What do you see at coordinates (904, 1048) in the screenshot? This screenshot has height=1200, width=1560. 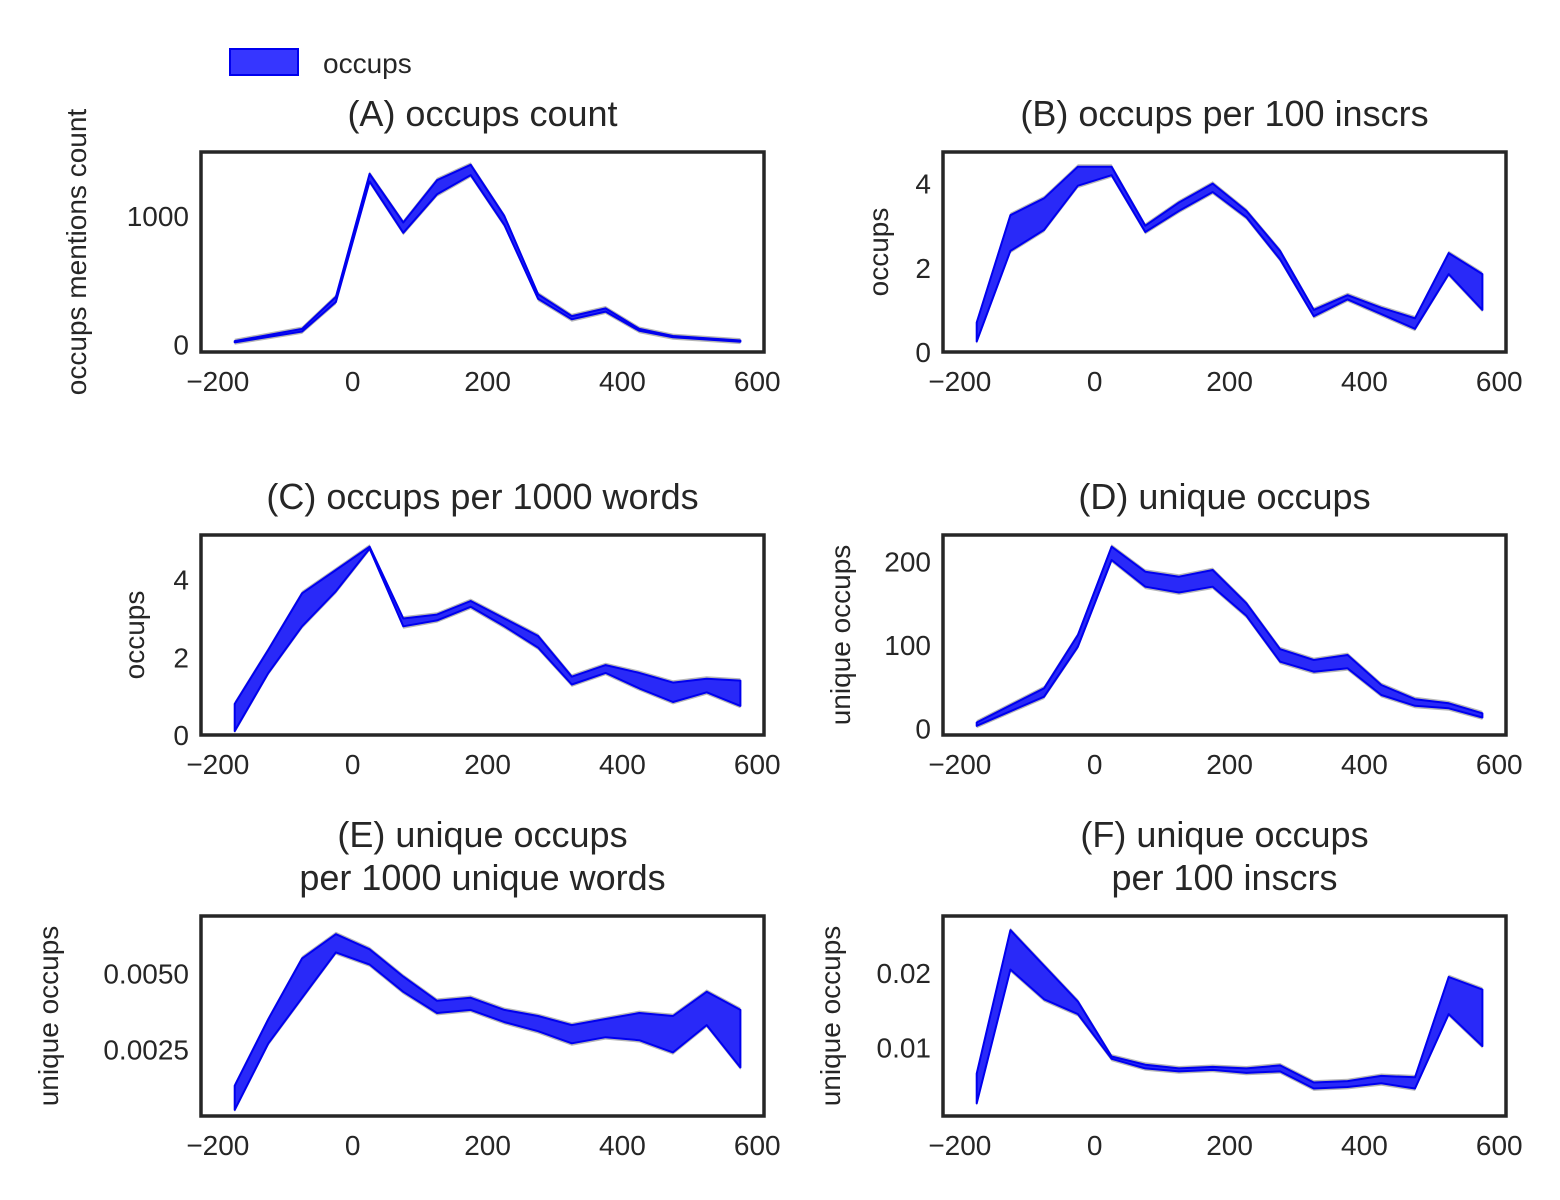 I see `y-tick-label: 0.01` at bounding box center [904, 1048].